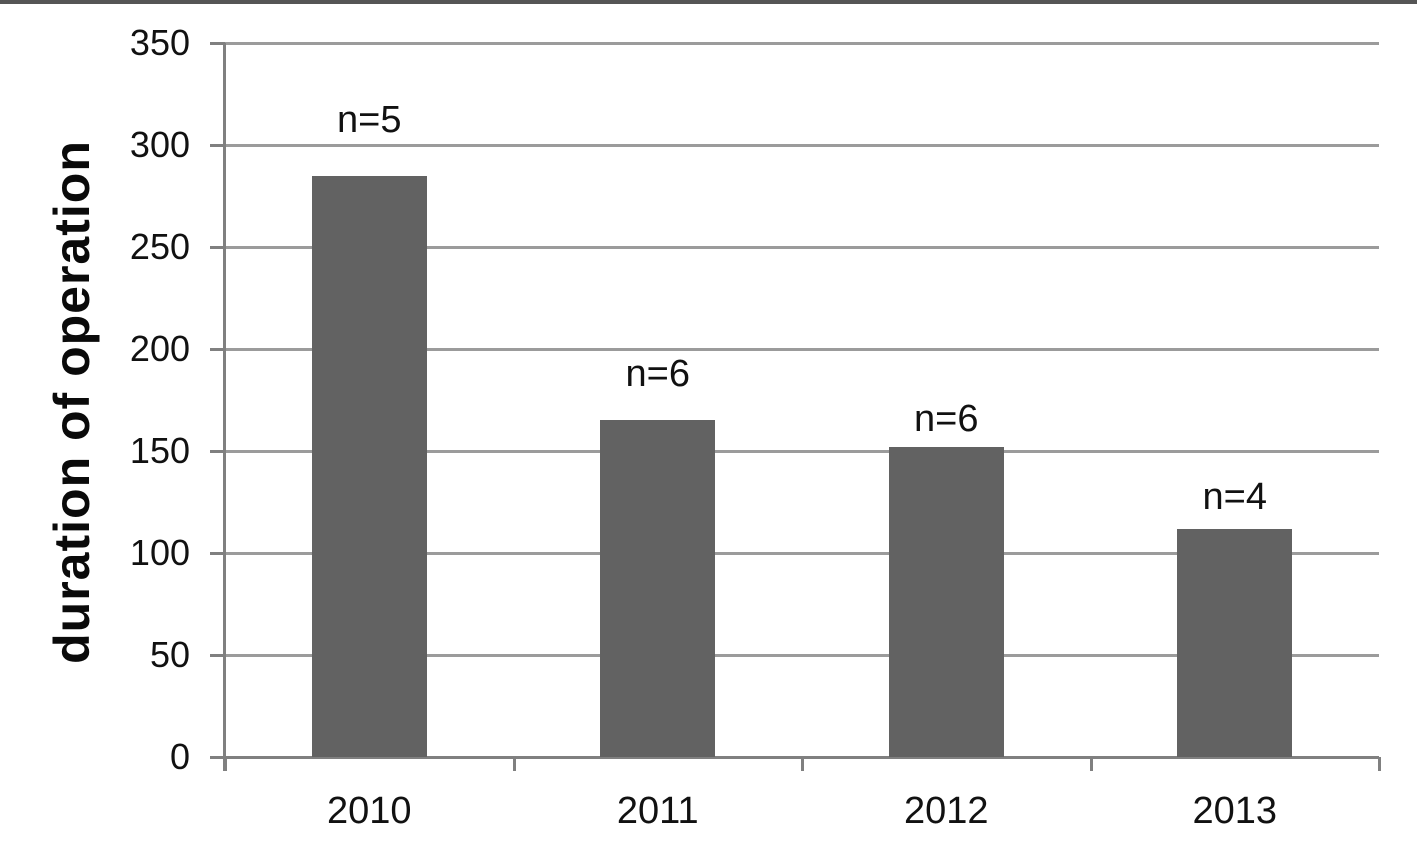 The image size is (1417, 851). What do you see at coordinates (224, 407) in the screenshot?
I see `y-axis-line` at bounding box center [224, 407].